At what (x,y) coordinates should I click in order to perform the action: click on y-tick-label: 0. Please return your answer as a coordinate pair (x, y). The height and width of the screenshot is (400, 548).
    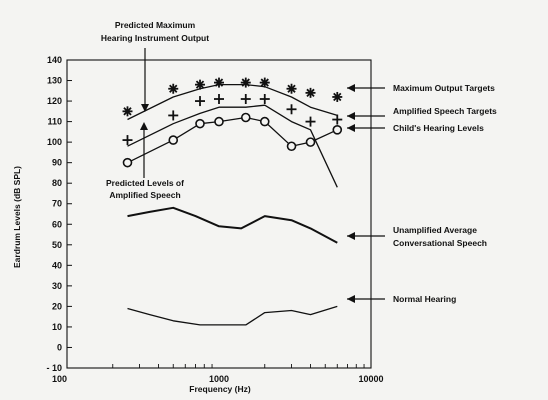
    Looking at the image, I should click on (59, 347).